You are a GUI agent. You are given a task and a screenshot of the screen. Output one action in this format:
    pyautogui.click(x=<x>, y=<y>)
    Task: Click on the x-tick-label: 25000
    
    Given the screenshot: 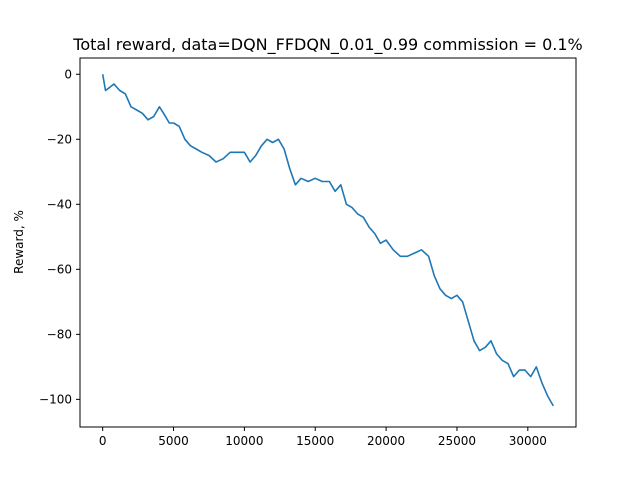 What is the action you would take?
    pyautogui.click(x=457, y=441)
    